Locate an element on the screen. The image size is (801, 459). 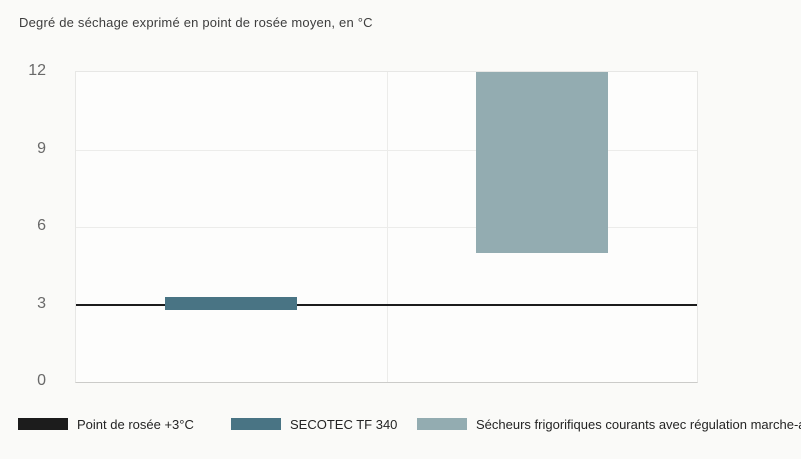
legend-label: SECOTEC TF 340 is located at coordinates (344, 424).